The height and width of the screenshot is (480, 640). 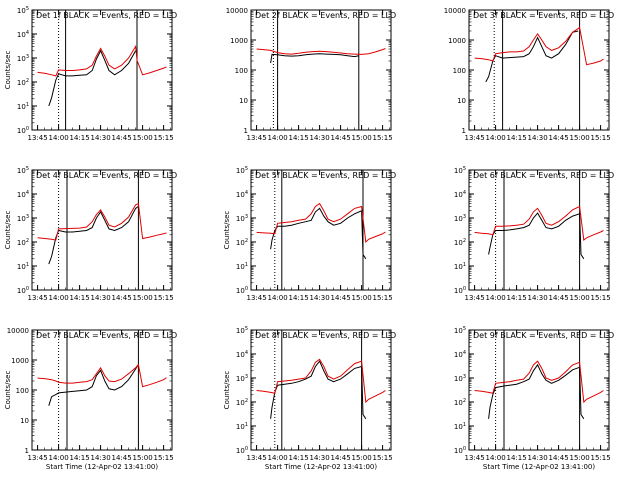 I want to click on panel-title: Det 1f BLACK = Events, RED = LLD, so click(x=106, y=15).